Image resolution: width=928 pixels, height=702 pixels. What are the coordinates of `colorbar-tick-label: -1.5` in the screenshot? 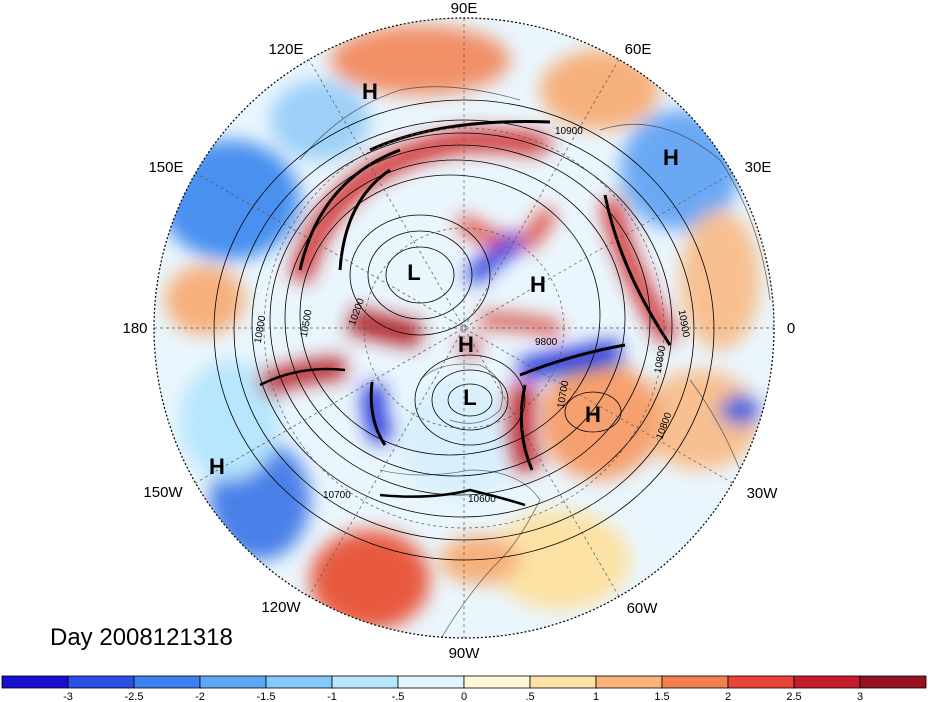 It's located at (266, 696).